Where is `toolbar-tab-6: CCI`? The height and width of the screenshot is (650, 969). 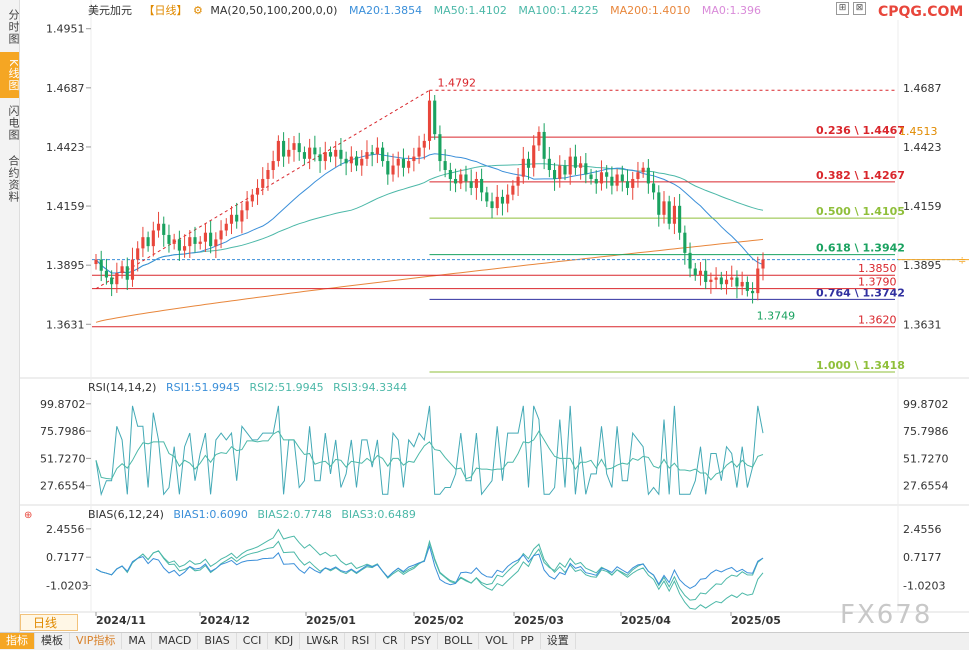
toolbar-tab-6: CCI is located at coordinates (253, 641).